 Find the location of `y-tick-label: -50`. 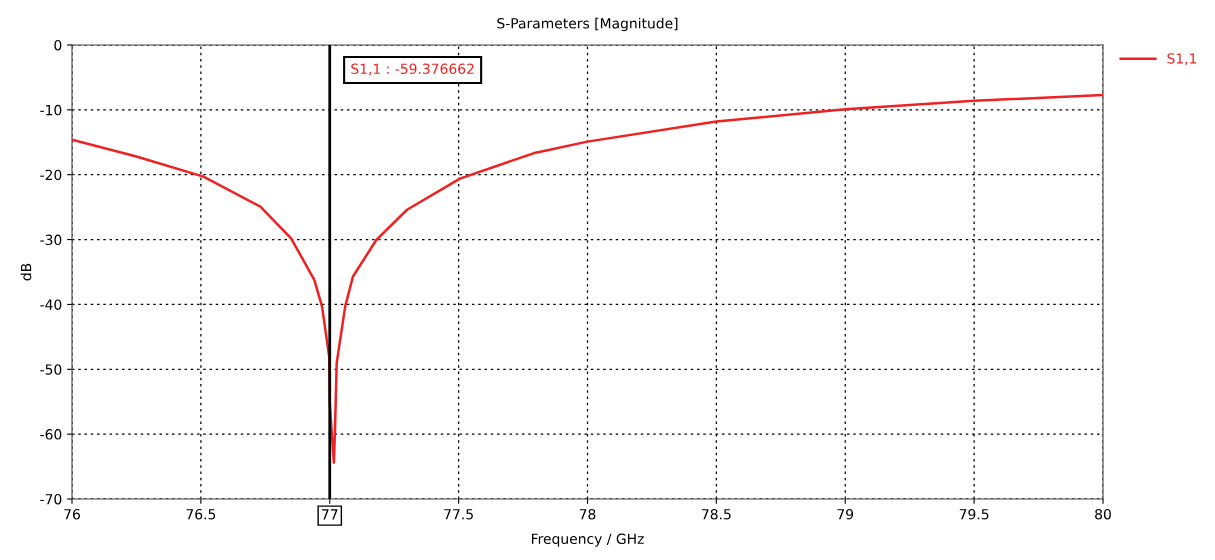

y-tick-label: -50 is located at coordinates (51, 369).